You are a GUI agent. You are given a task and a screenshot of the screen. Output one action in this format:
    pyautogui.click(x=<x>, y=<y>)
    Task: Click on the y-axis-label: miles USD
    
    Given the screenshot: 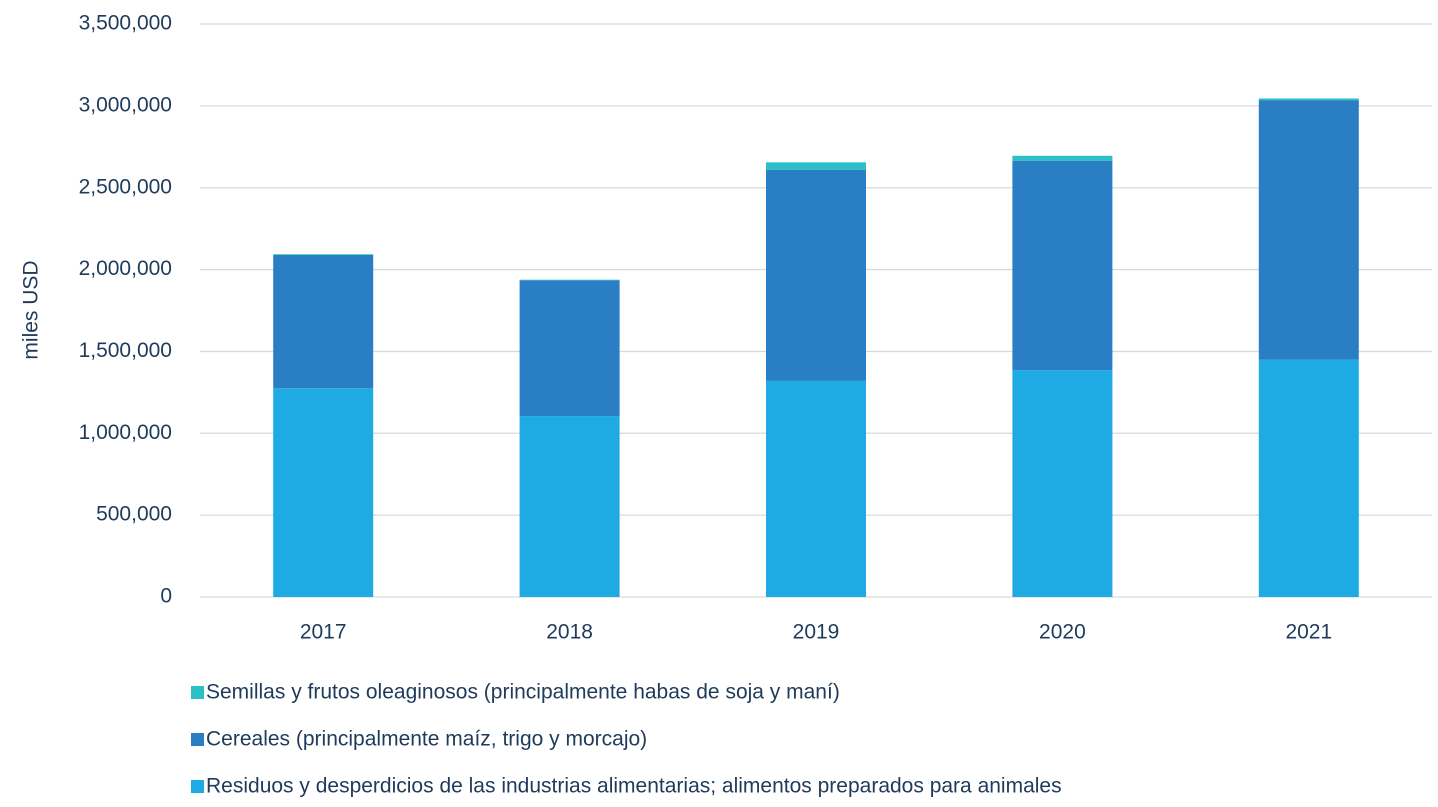 What is the action you would take?
    pyautogui.click(x=31, y=309)
    